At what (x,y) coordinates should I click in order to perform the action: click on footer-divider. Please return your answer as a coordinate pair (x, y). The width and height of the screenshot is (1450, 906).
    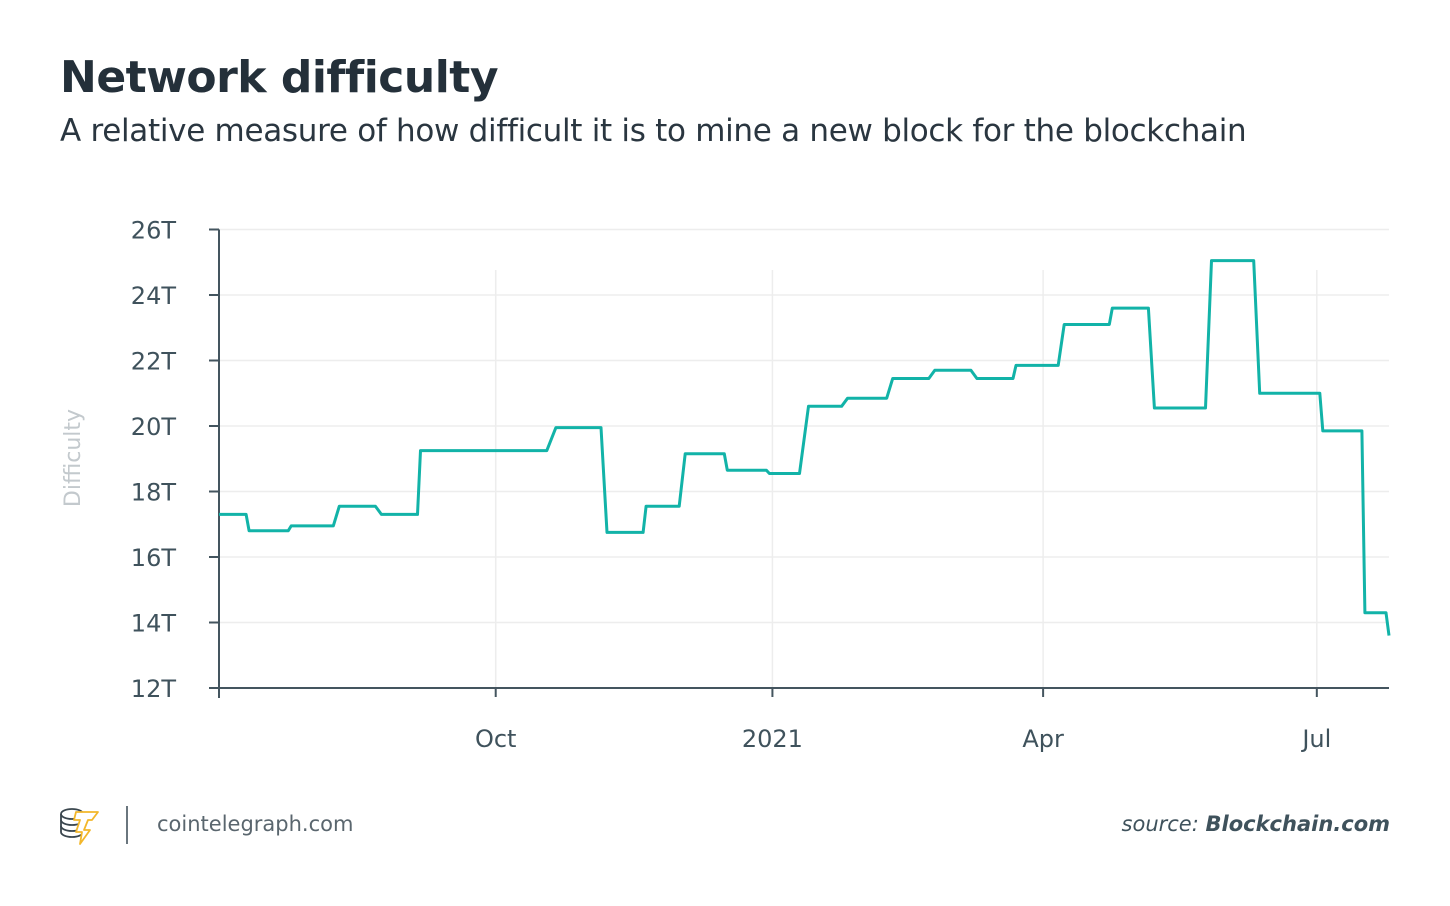
    Looking at the image, I should click on (127, 825).